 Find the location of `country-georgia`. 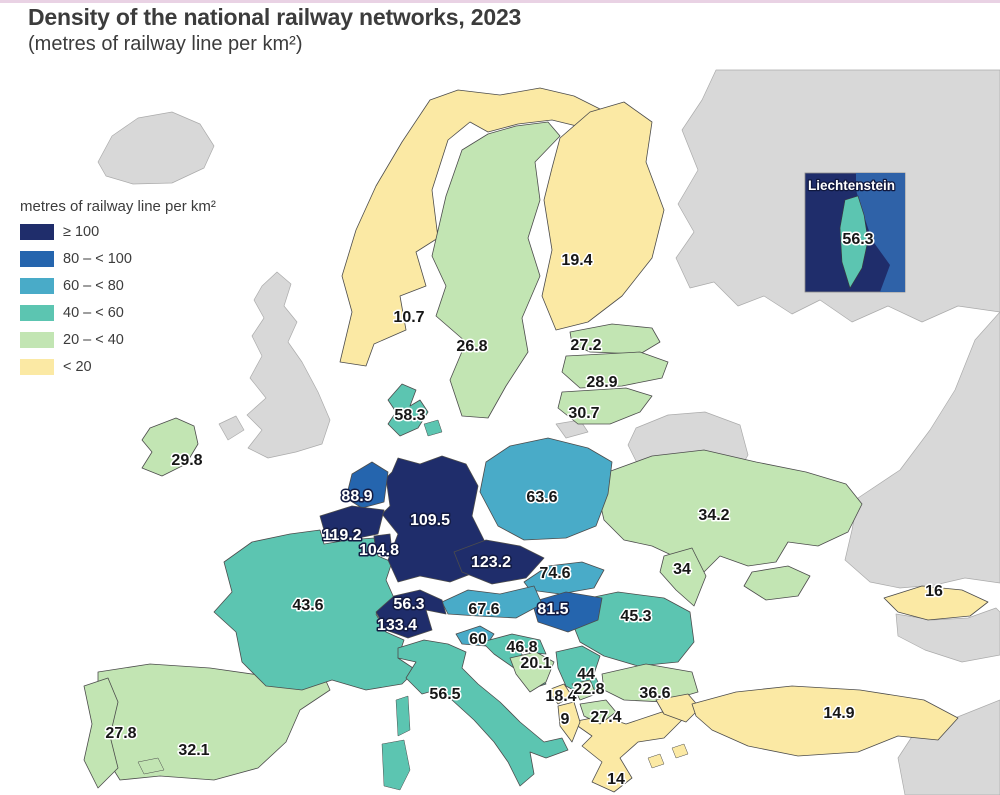

country-georgia is located at coordinates (936, 603).